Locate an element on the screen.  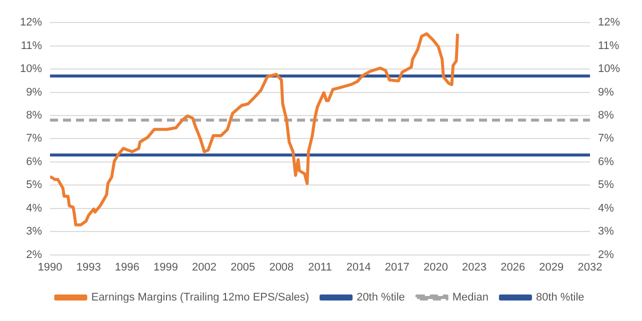
x-tick-label: 1999 is located at coordinates (165, 267).